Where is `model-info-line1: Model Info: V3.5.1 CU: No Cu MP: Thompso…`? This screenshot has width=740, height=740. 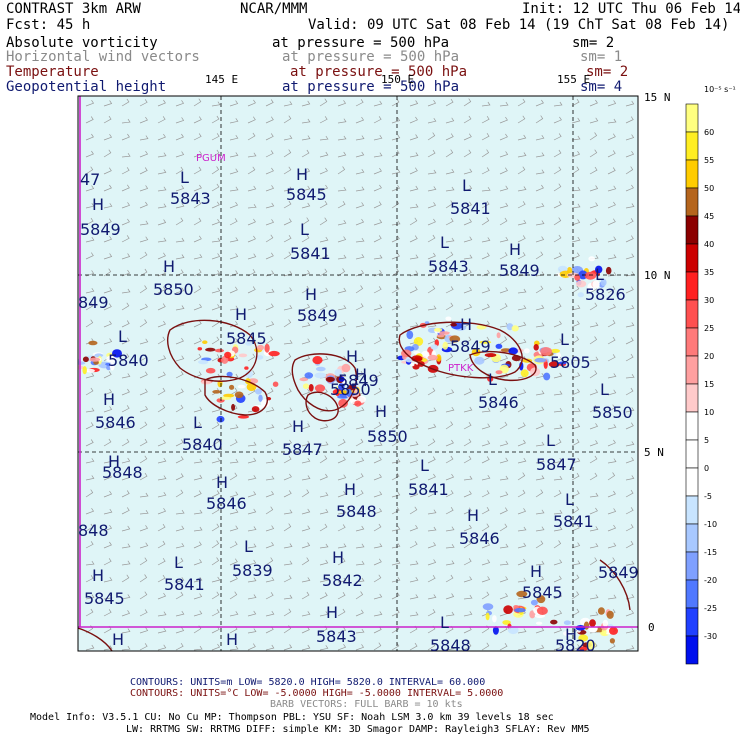
model-info-line1: Model Info: V3.5.1 CU: No Cu MP: Thompso… is located at coordinates (292, 717).